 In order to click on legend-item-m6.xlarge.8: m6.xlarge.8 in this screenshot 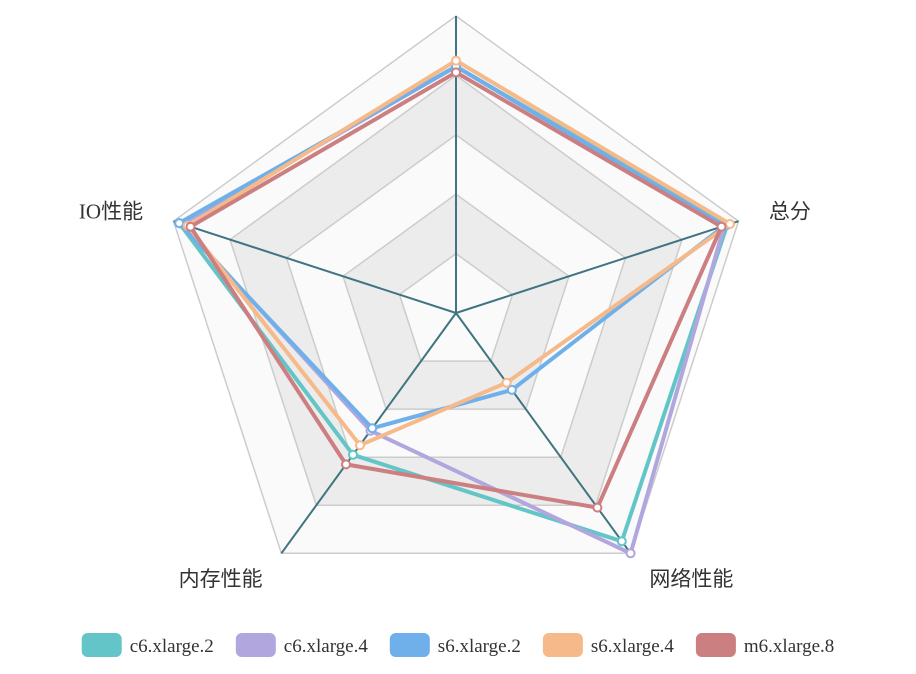, I will do `click(764, 645)`.